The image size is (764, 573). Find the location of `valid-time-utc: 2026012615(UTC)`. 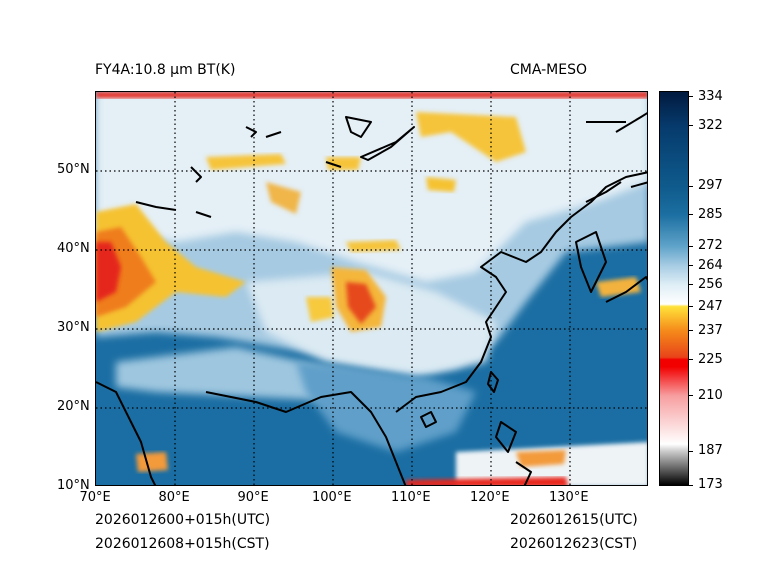

valid-time-utc: 2026012615(UTC) is located at coordinates (574, 520).